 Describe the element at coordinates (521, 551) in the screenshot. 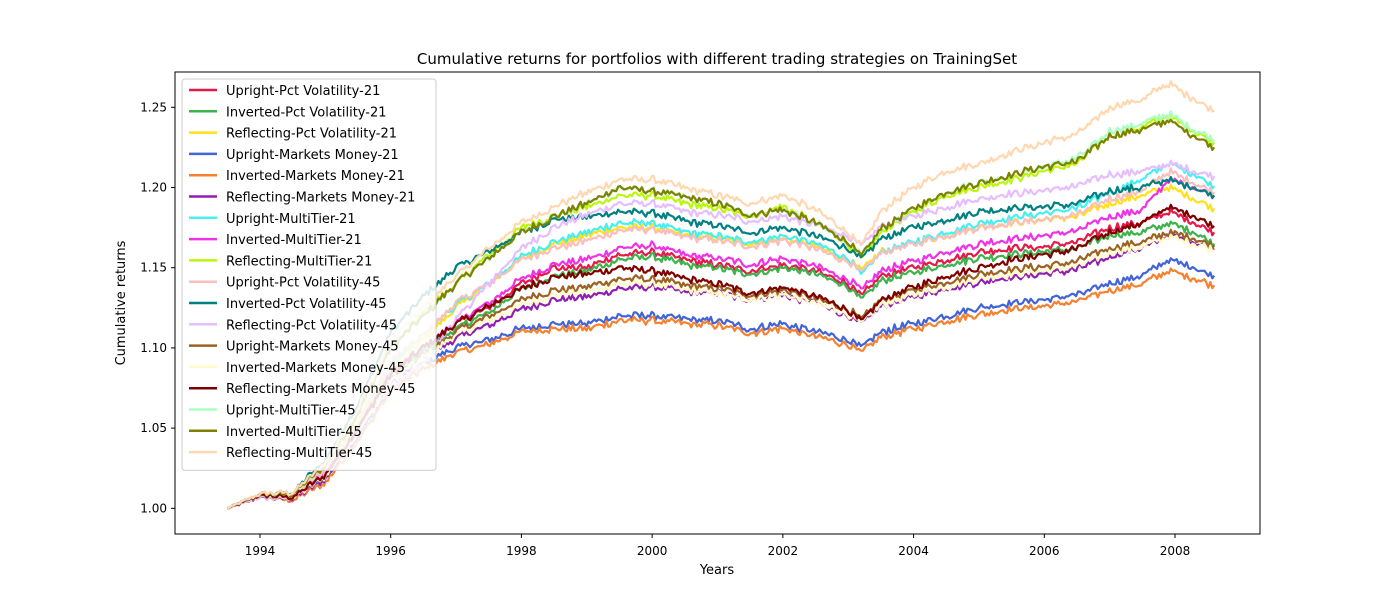

I see `x-tick-label: 1998` at that location.